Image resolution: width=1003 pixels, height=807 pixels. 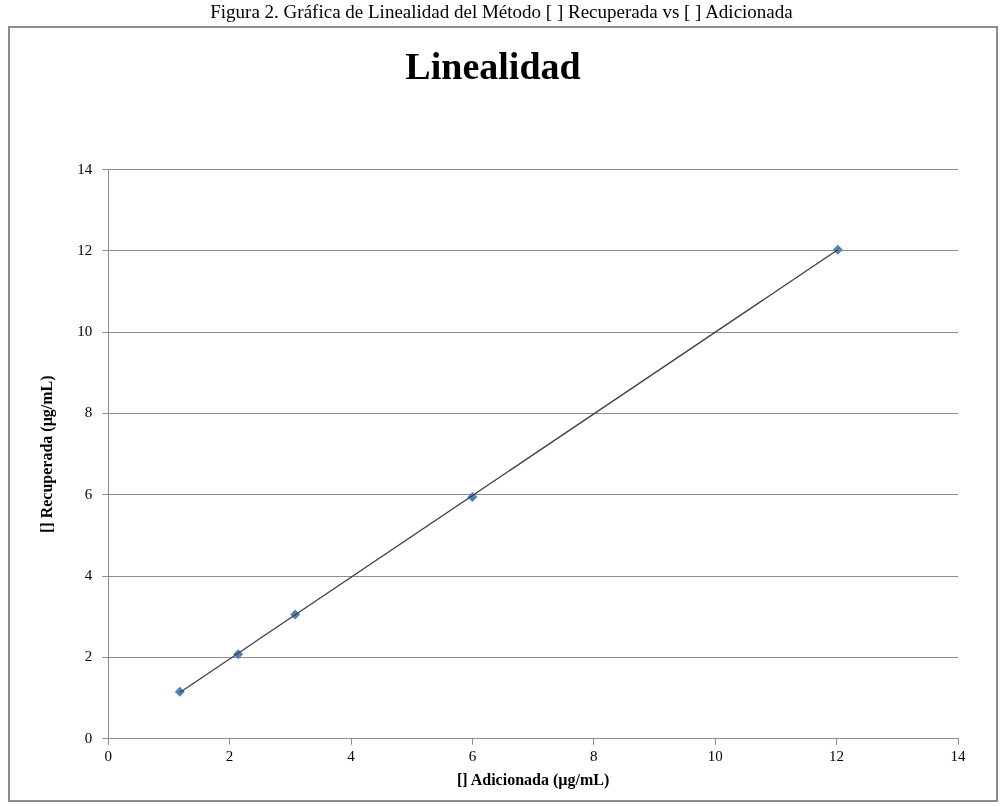 I want to click on x-tick-label: 2, so click(x=229, y=755).